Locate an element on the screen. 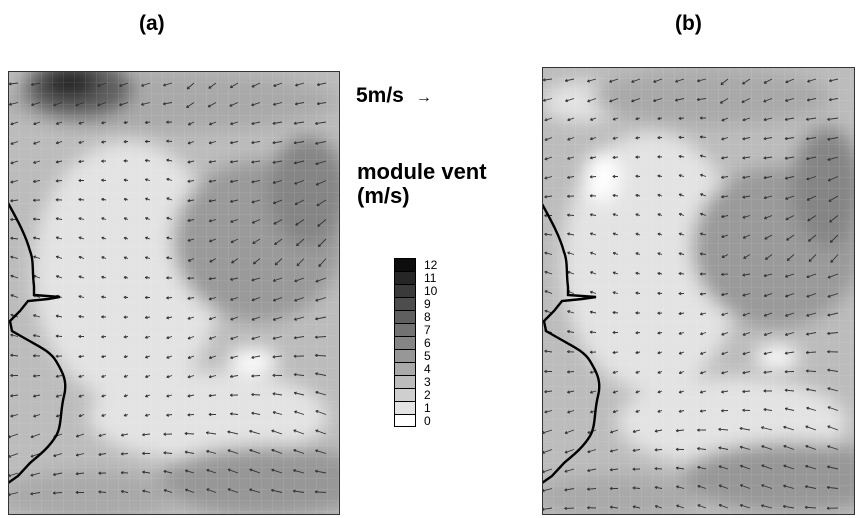 Image resolution: width=857 pixels, height=518 pixels. colorbar-tick-label: 7 is located at coordinates (427, 330).